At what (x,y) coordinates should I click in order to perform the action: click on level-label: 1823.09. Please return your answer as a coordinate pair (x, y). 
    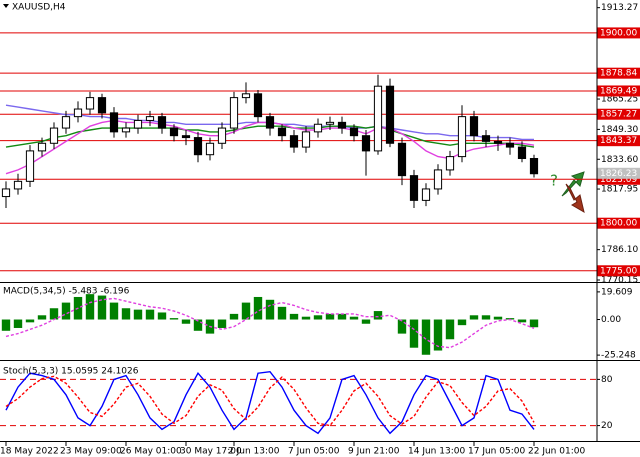
    Looking at the image, I should click on (618, 180).